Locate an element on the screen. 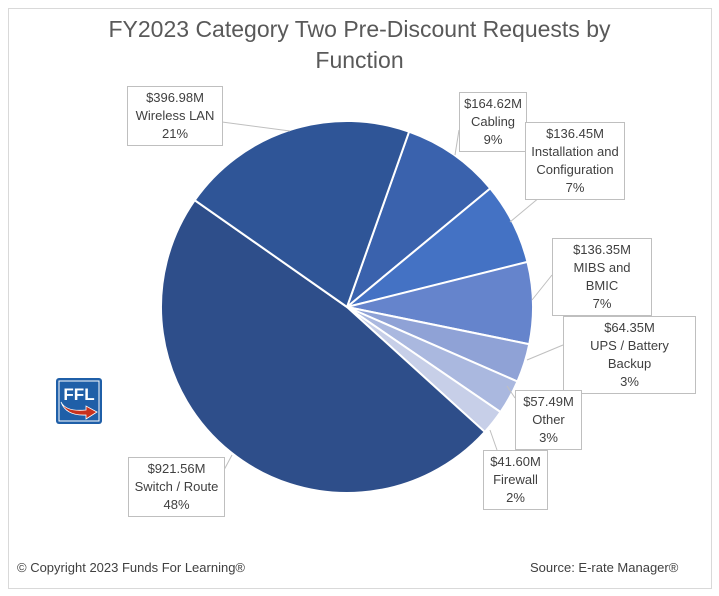 This screenshot has width=719, height=596. label-percent: 9% is located at coordinates (493, 139).